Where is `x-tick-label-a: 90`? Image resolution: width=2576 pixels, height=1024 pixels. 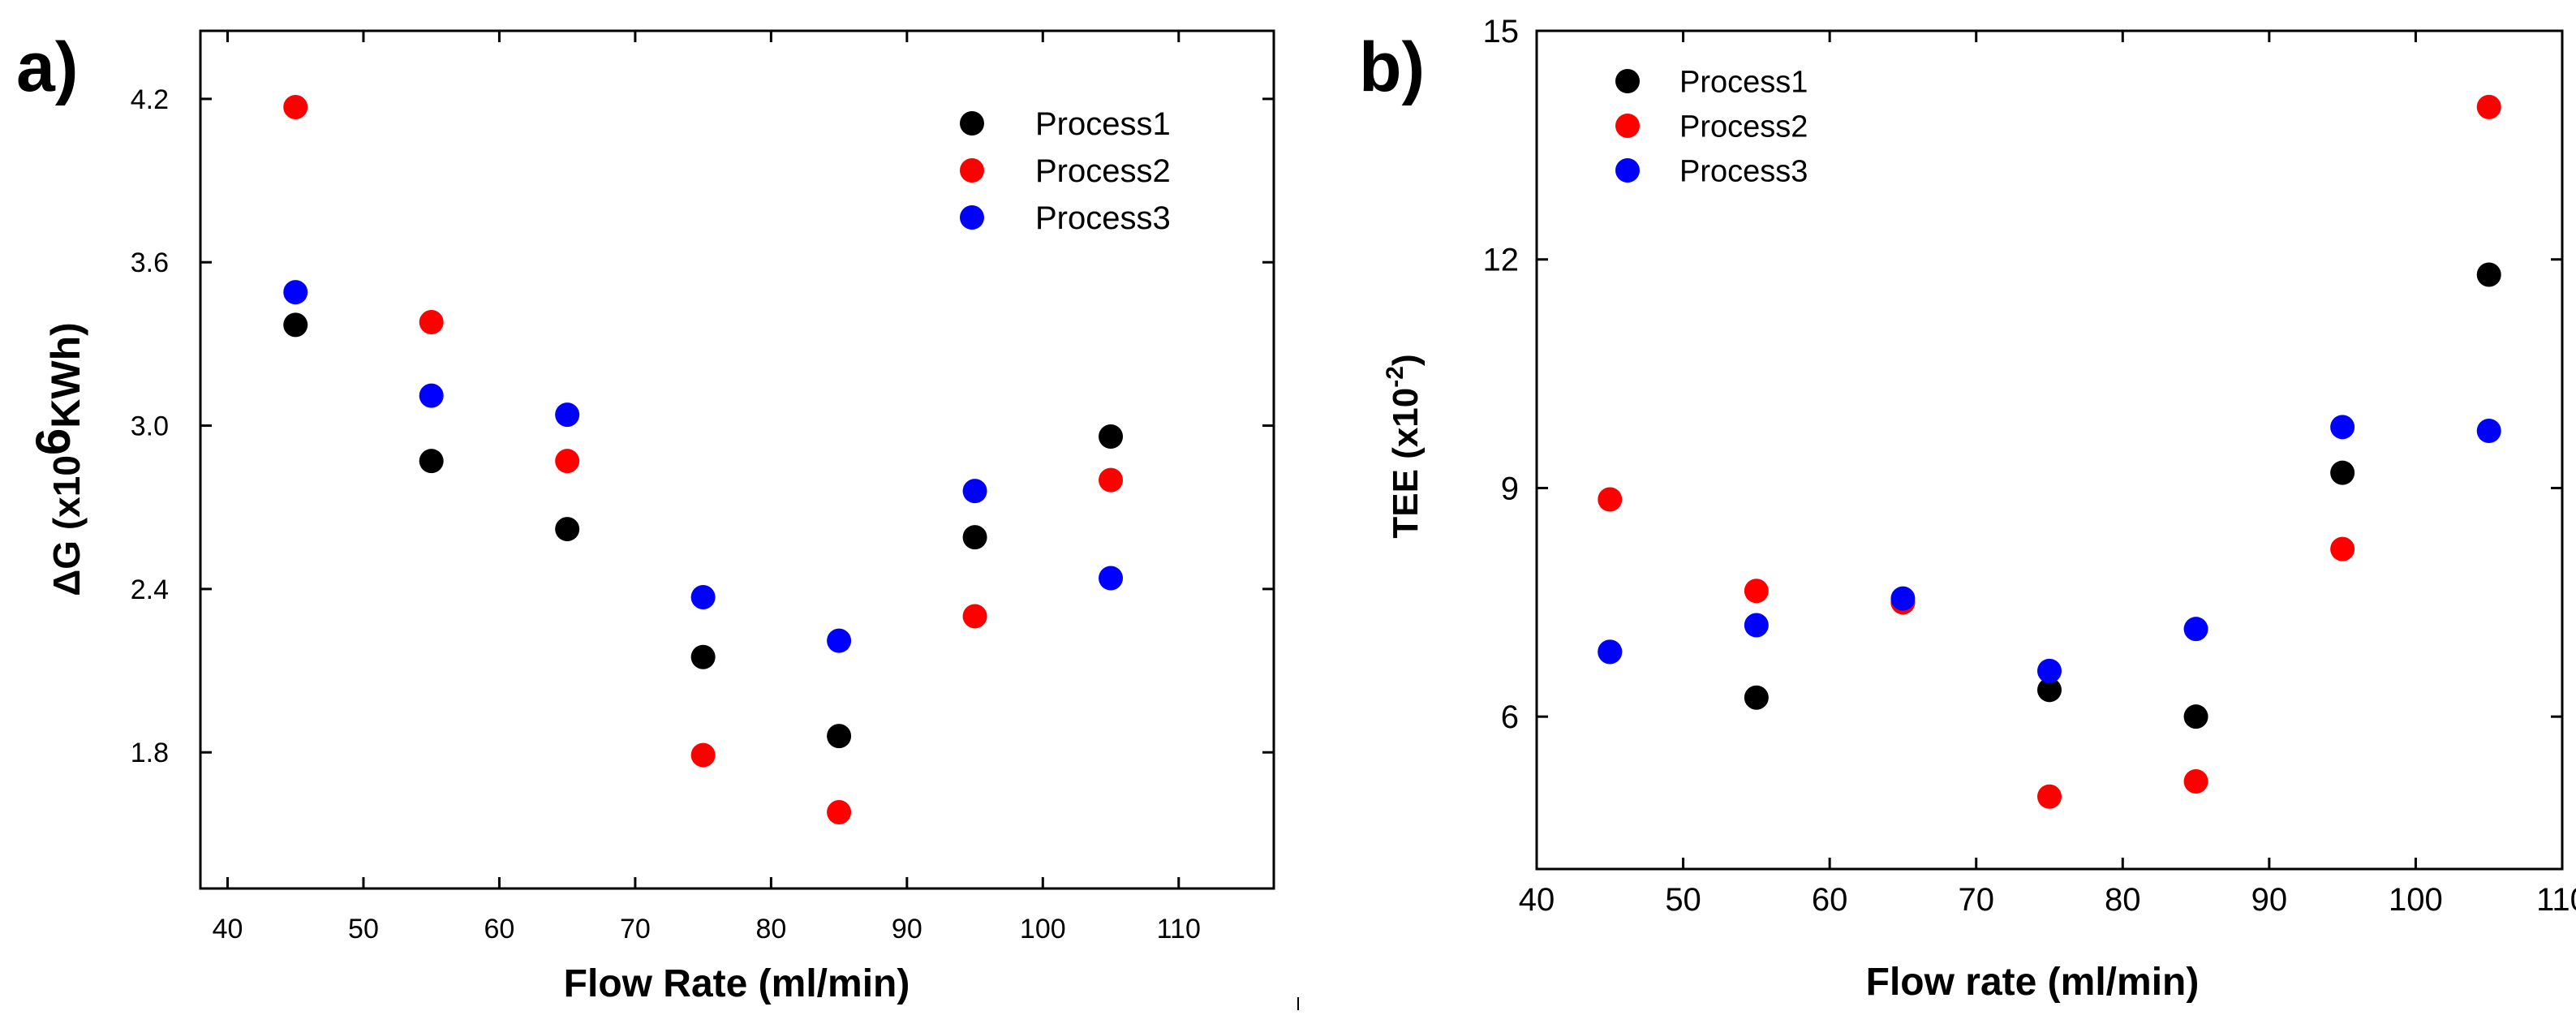
x-tick-label-a: 90 is located at coordinates (907, 929).